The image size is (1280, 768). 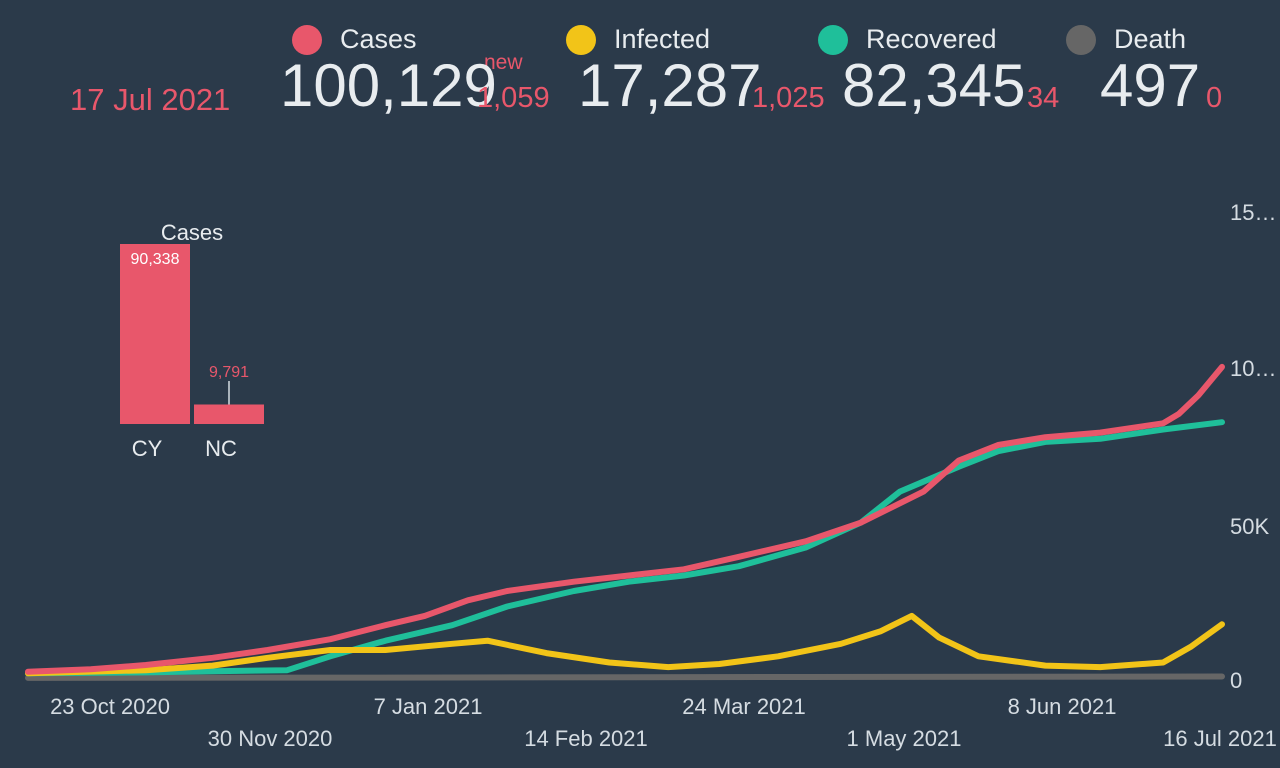 I want to click on x-tick-label: 23 Oct 2020, so click(x=110, y=706).